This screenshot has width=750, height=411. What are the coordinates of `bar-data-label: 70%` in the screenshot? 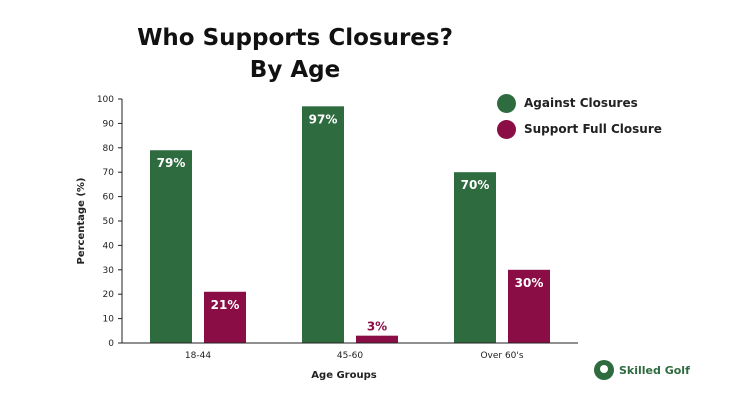 It's located at (475, 185).